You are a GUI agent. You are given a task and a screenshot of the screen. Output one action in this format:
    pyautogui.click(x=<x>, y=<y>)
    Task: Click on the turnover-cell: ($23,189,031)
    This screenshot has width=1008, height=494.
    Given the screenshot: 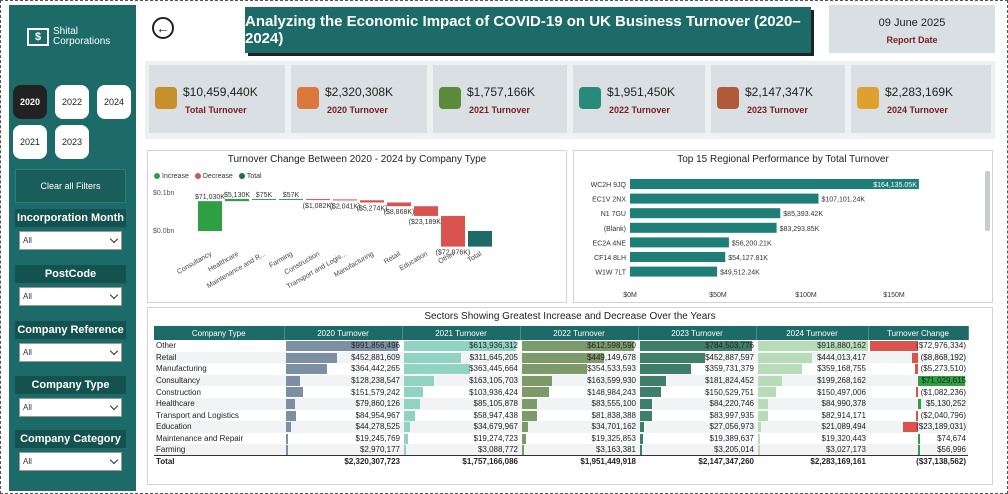 What is the action you would take?
    pyautogui.click(x=918, y=427)
    